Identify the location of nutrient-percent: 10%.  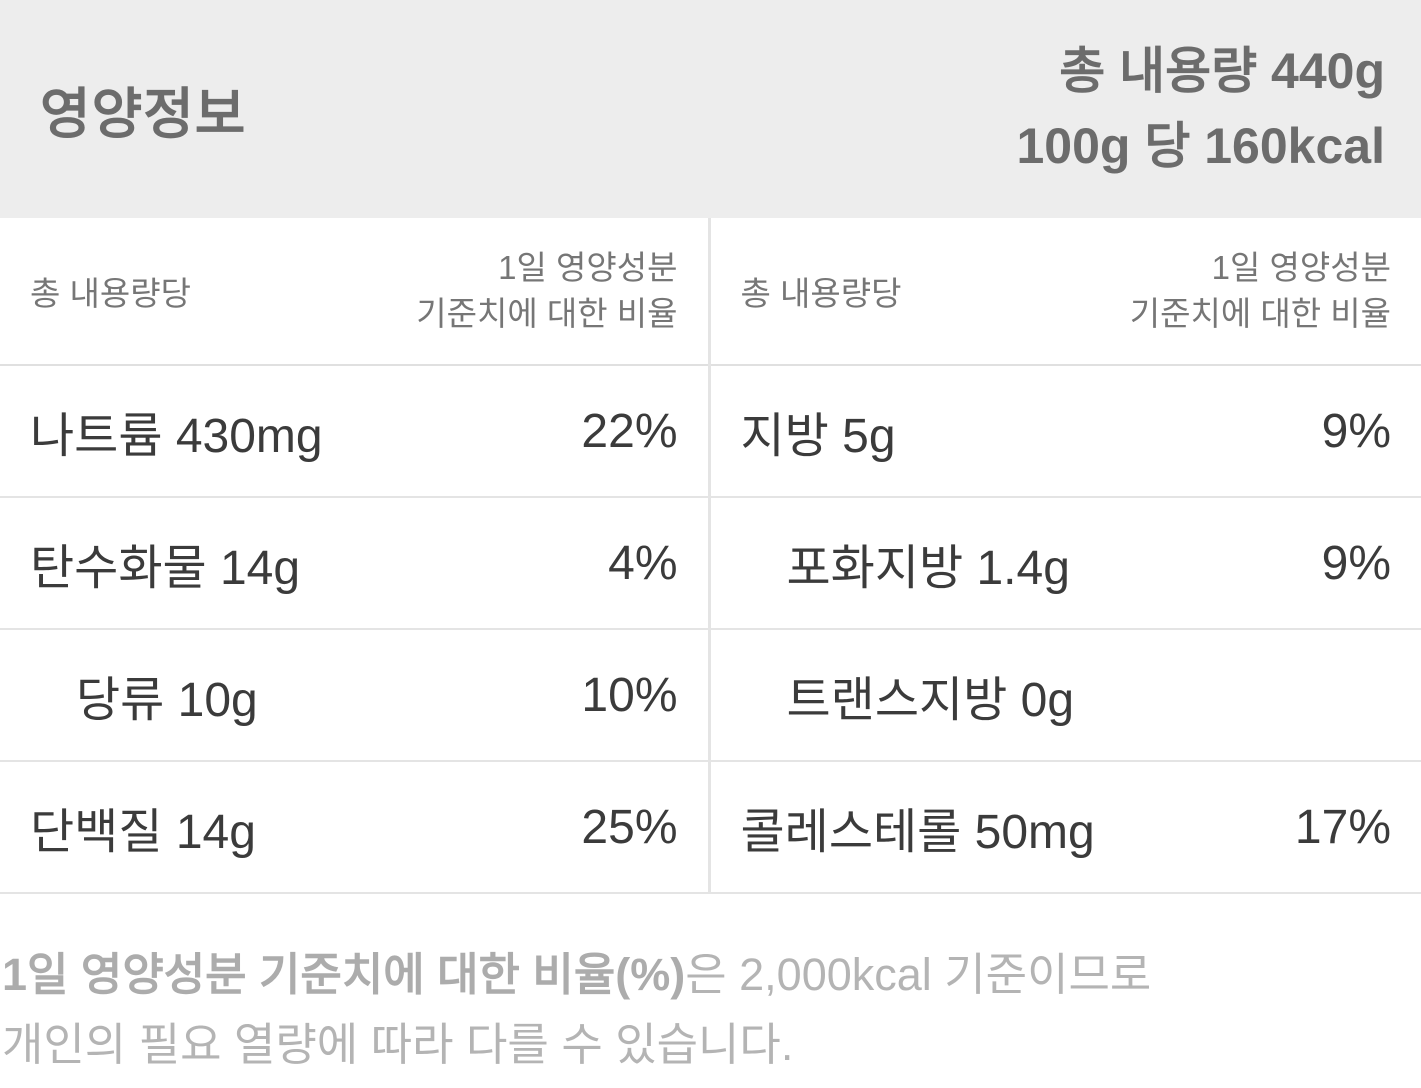
(629, 695).